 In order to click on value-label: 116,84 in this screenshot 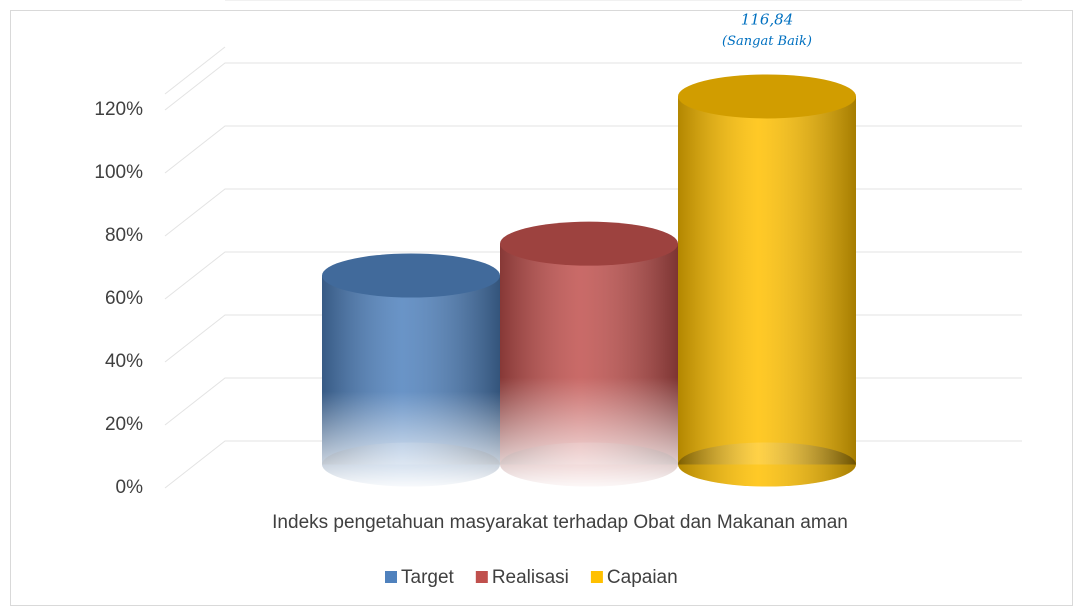, I will do `click(767, 19)`.